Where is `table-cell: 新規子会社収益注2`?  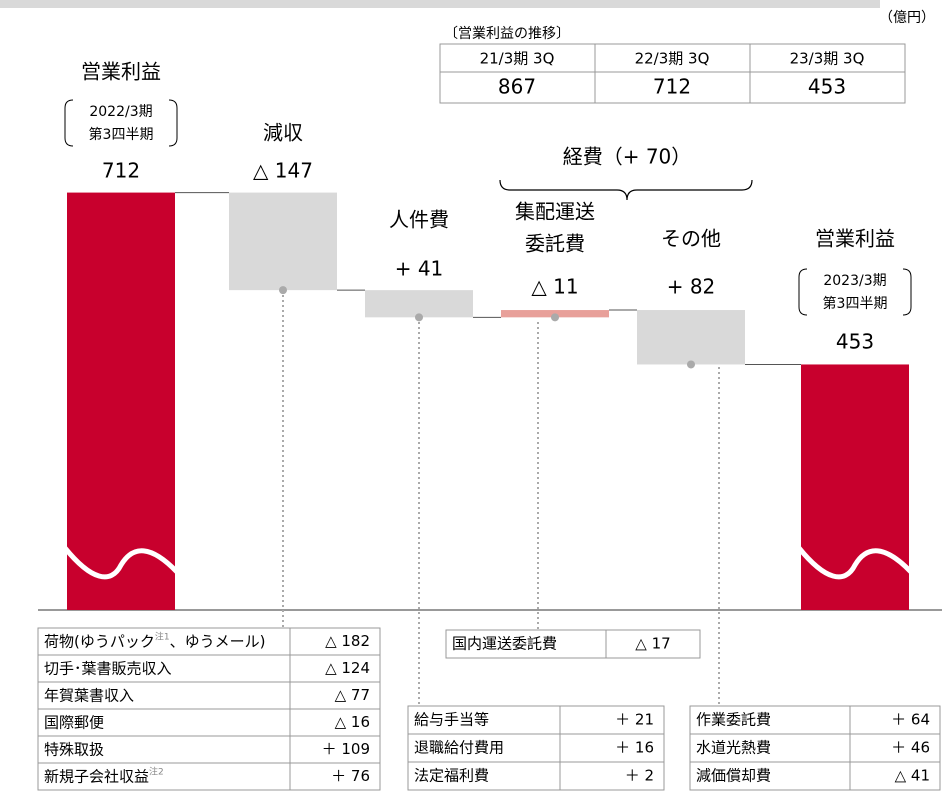 table-cell: 新規子会社収益注2 is located at coordinates (104, 775).